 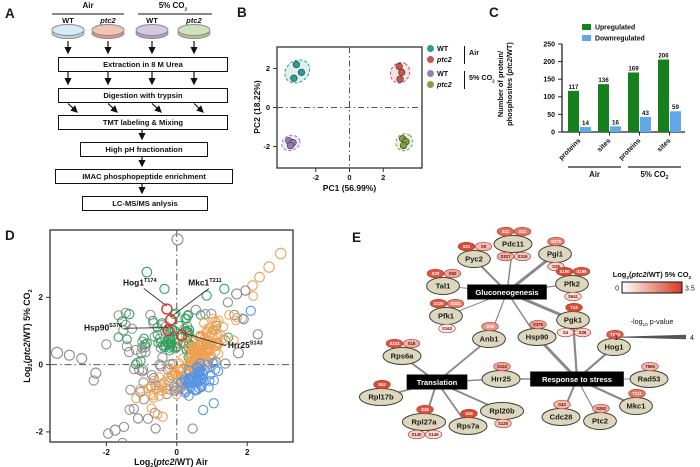 I want to click on protein-node-label: Rps6a, so click(x=403, y=356).